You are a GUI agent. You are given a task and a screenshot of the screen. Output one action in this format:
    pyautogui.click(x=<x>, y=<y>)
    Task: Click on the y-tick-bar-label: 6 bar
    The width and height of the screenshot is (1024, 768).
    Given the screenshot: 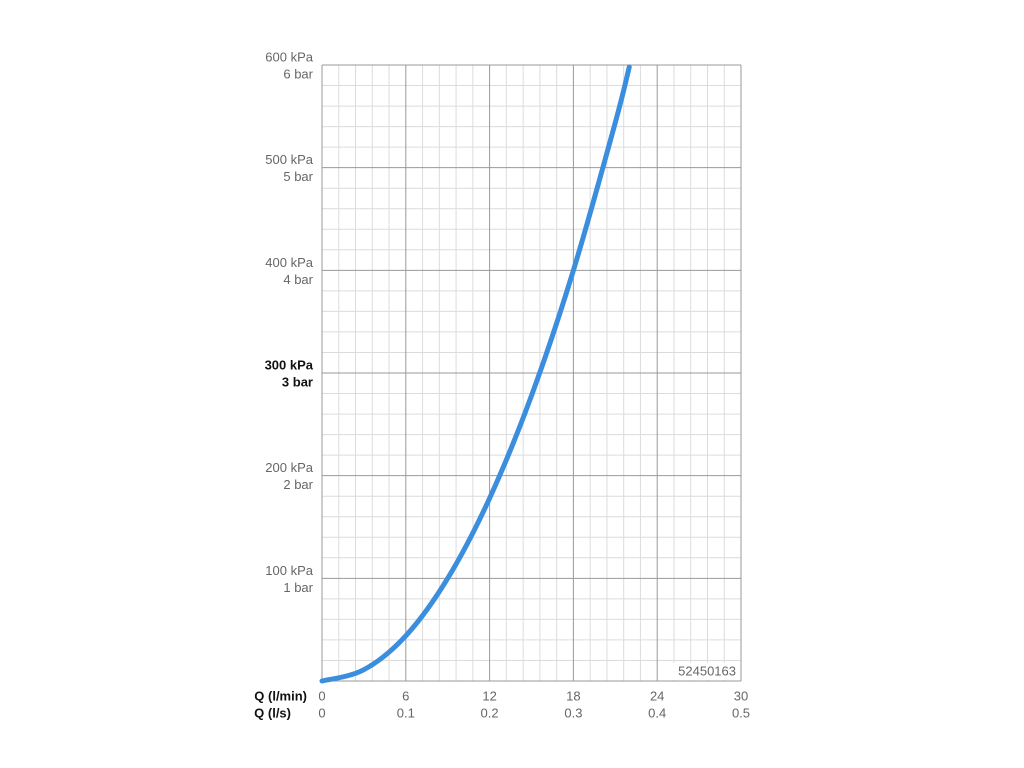 What is the action you would take?
    pyautogui.click(x=298, y=73)
    